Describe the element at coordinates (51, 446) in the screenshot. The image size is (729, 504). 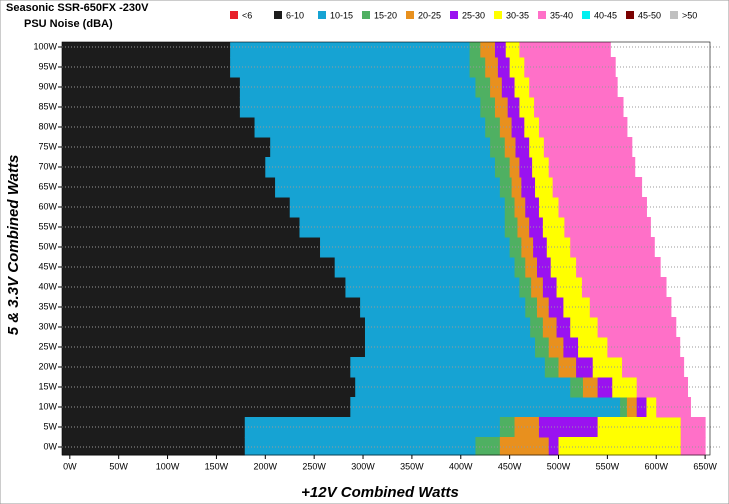
I see `y-tick-label: 0W` at that location.